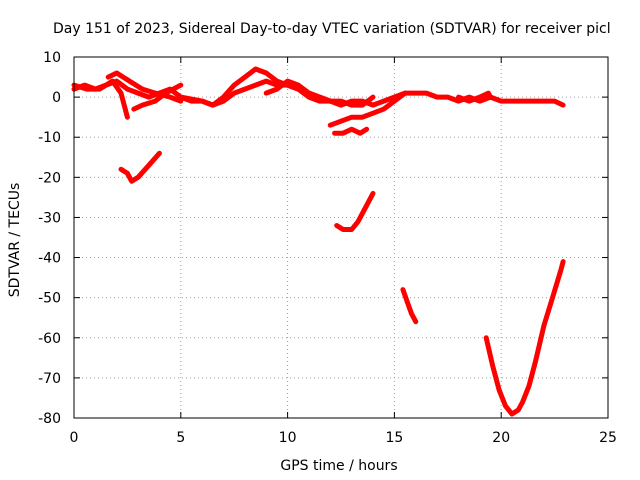  I want to click on series-line-track-near-zero-h, so click(351, 131).